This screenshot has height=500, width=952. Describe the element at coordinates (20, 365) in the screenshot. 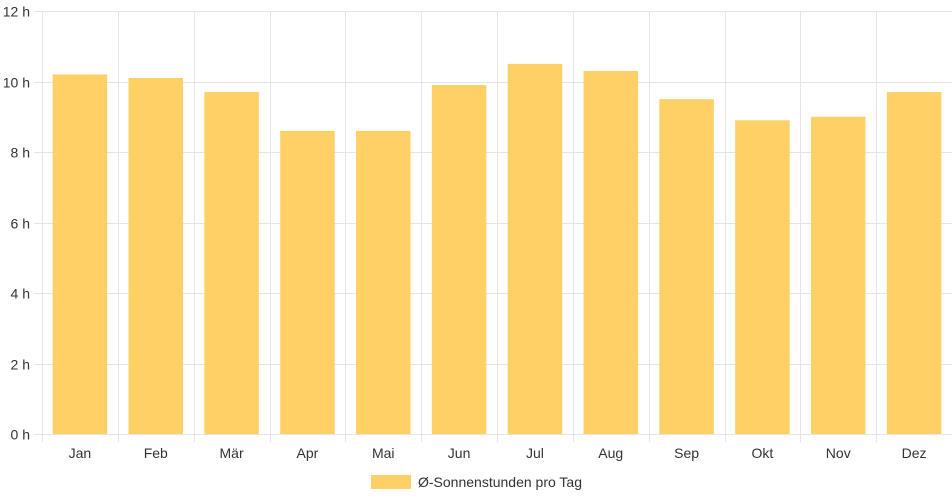

I see `y-tick-label: 2 h` at that location.